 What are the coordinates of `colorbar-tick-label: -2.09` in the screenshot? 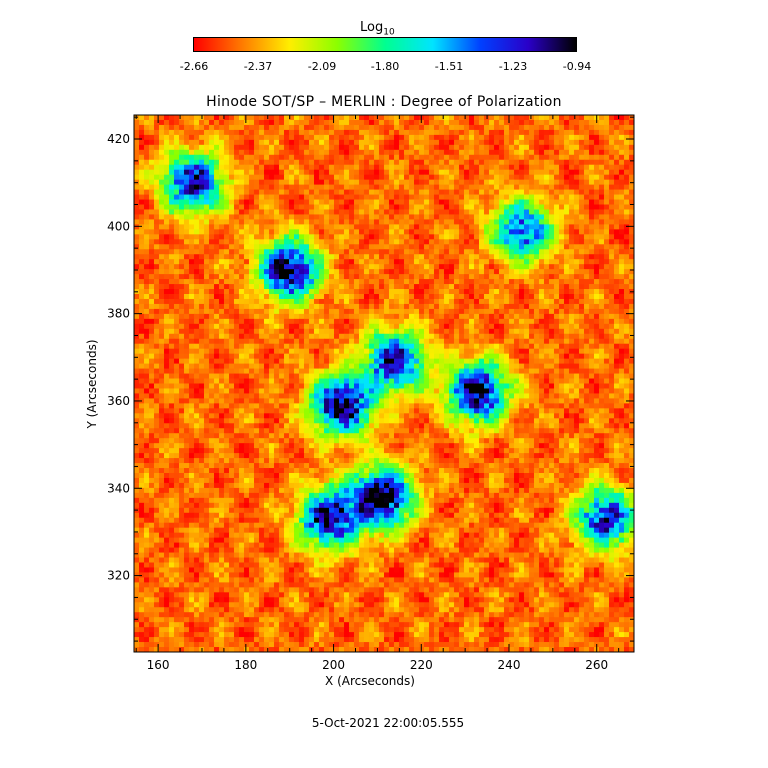 It's located at (322, 66).